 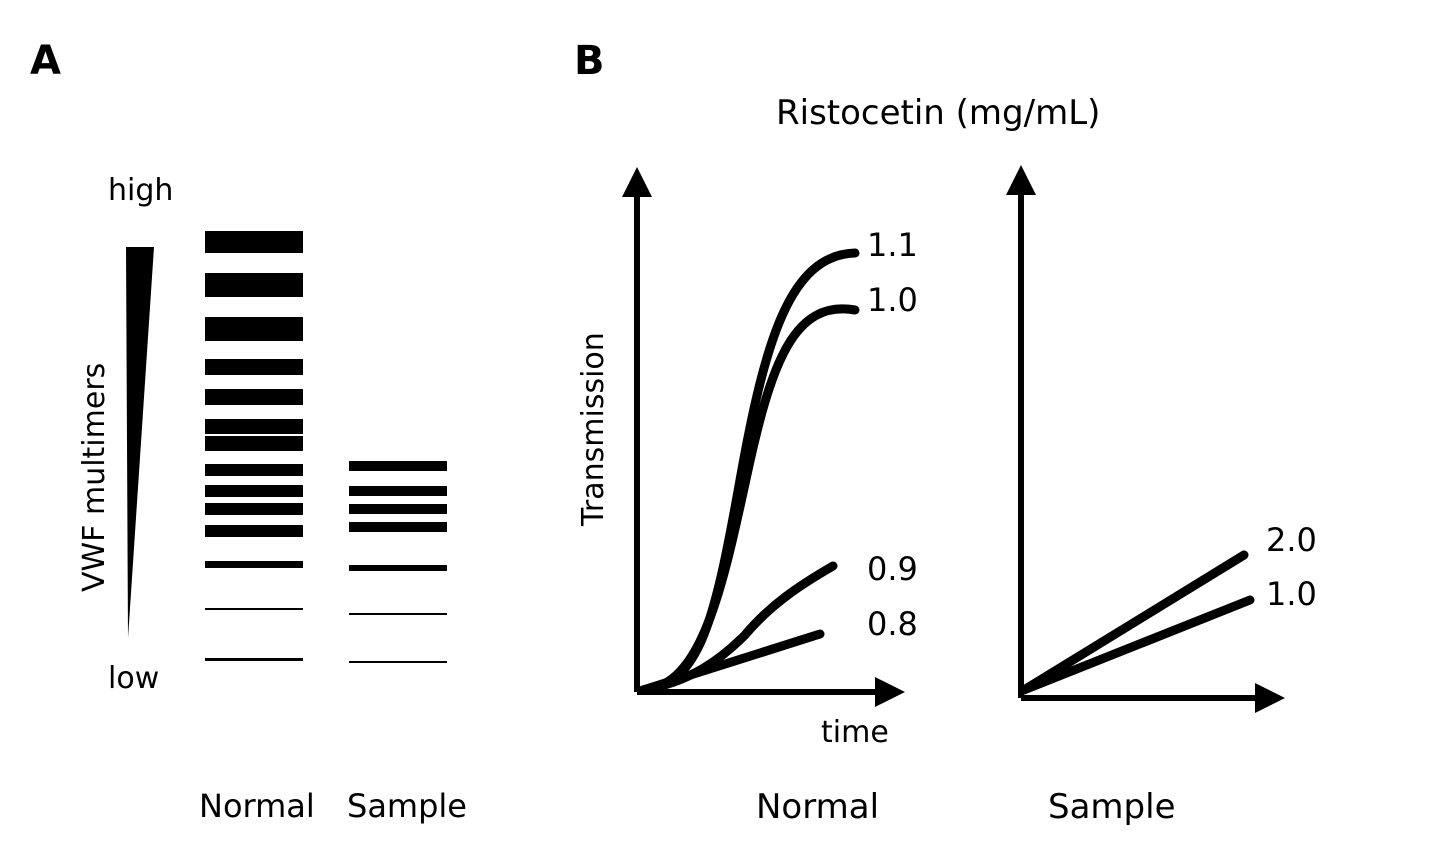 I want to click on ristocetin-title: Ristocetin (mg/mL), so click(x=938, y=113).